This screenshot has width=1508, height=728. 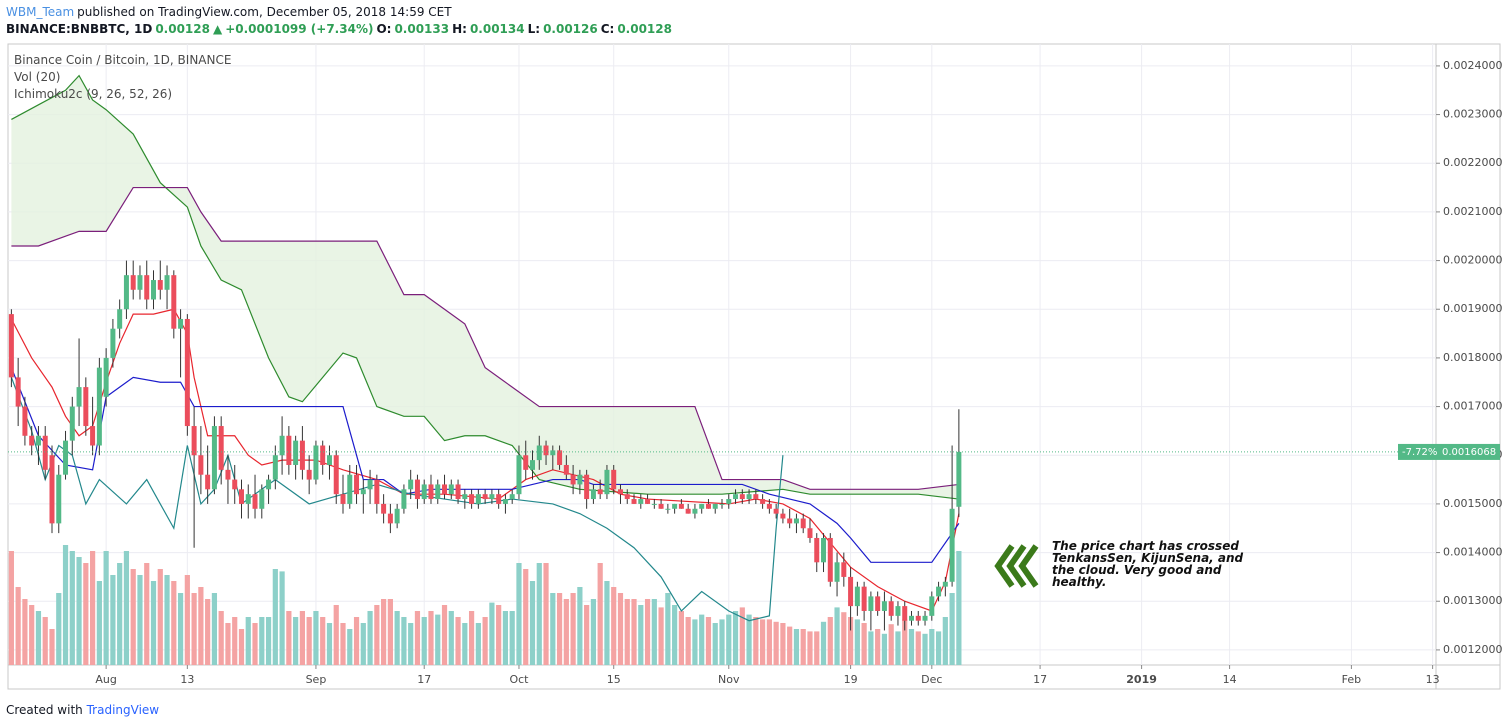 What do you see at coordinates (1473, 114) in the screenshot?
I see `y-tick-label: 0.0023000` at bounding box center [1473, 114].